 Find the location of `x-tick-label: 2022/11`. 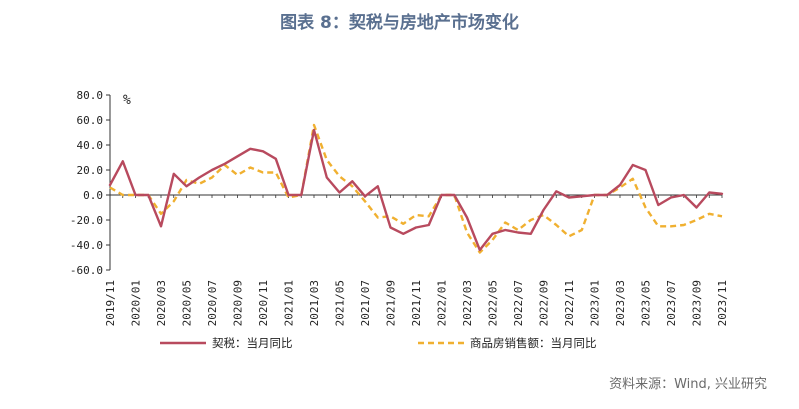

x-tick-label: 2022/11 is located at coordinates (569, 303).